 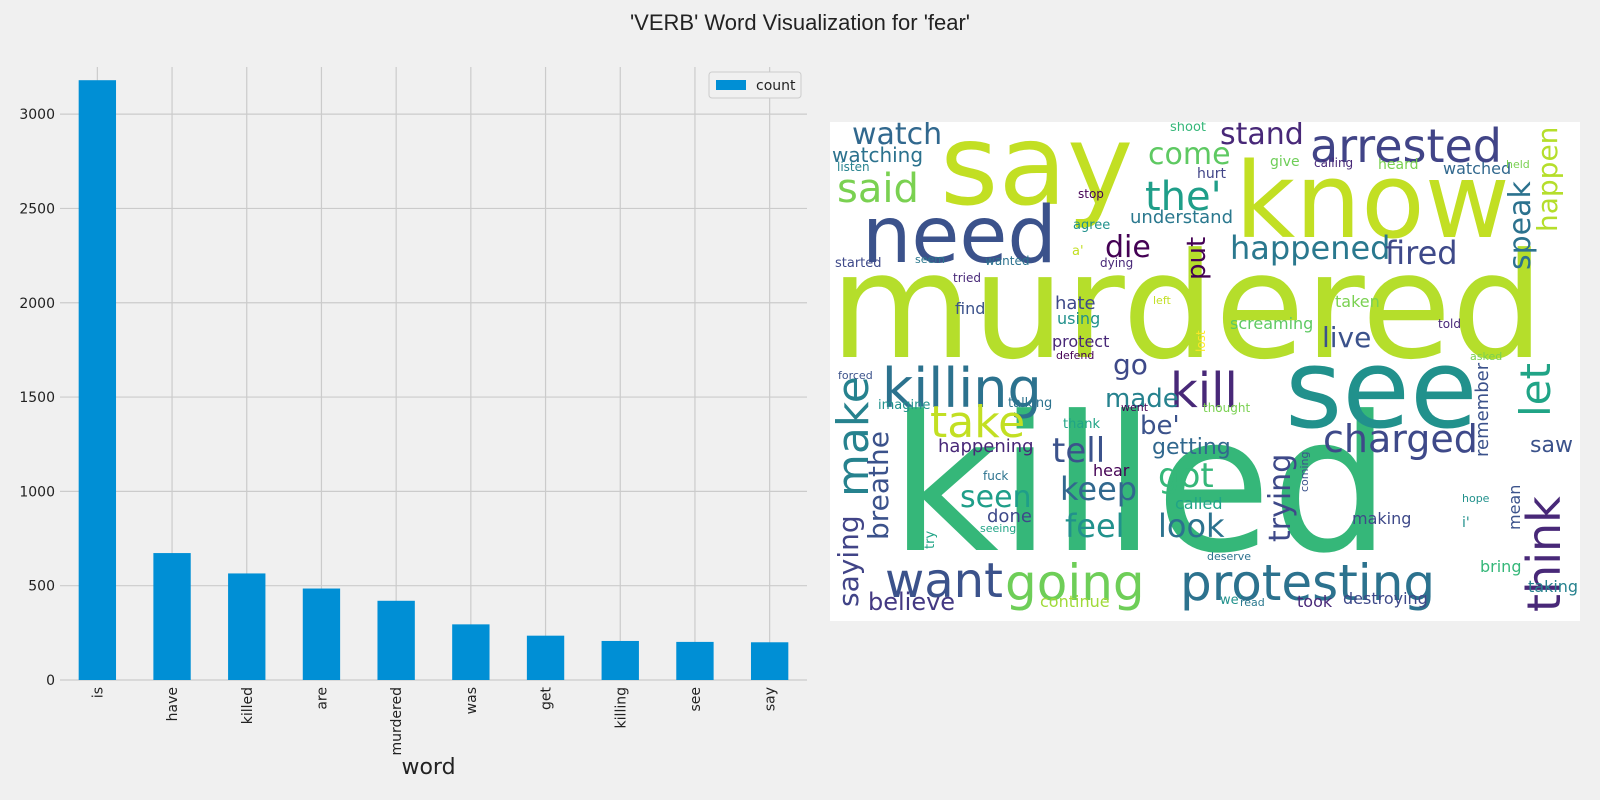 What do you see at coordinates (1075, 355) in the screenshot?
I see `cloud-word-defend: defend` at bounding box center [1075, 355].